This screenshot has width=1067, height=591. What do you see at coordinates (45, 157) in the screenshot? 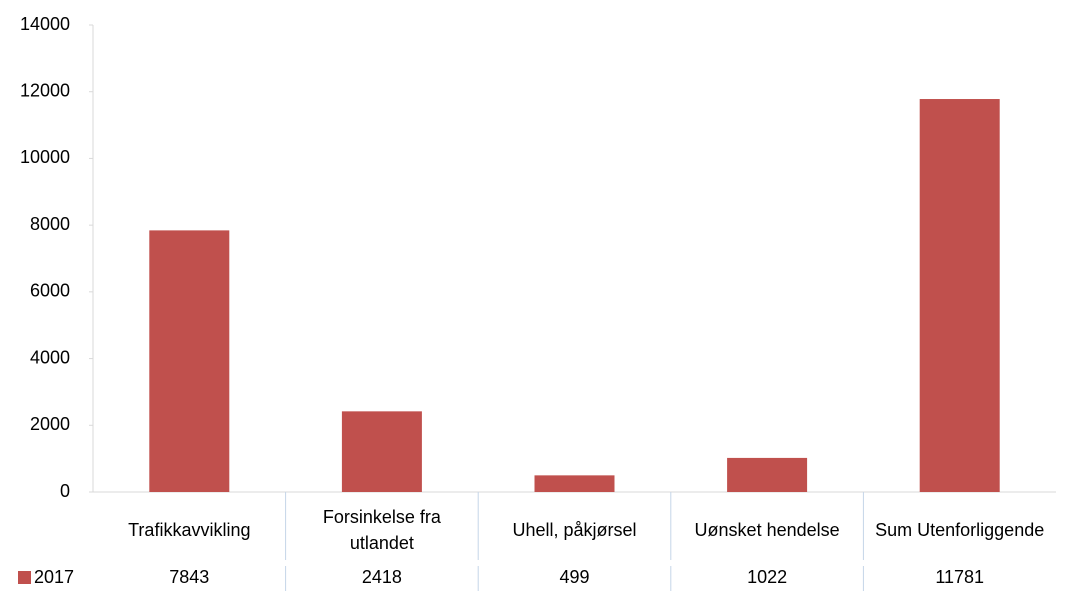
I see `y-tick-label: 10000` at bounding box center [45, 157].